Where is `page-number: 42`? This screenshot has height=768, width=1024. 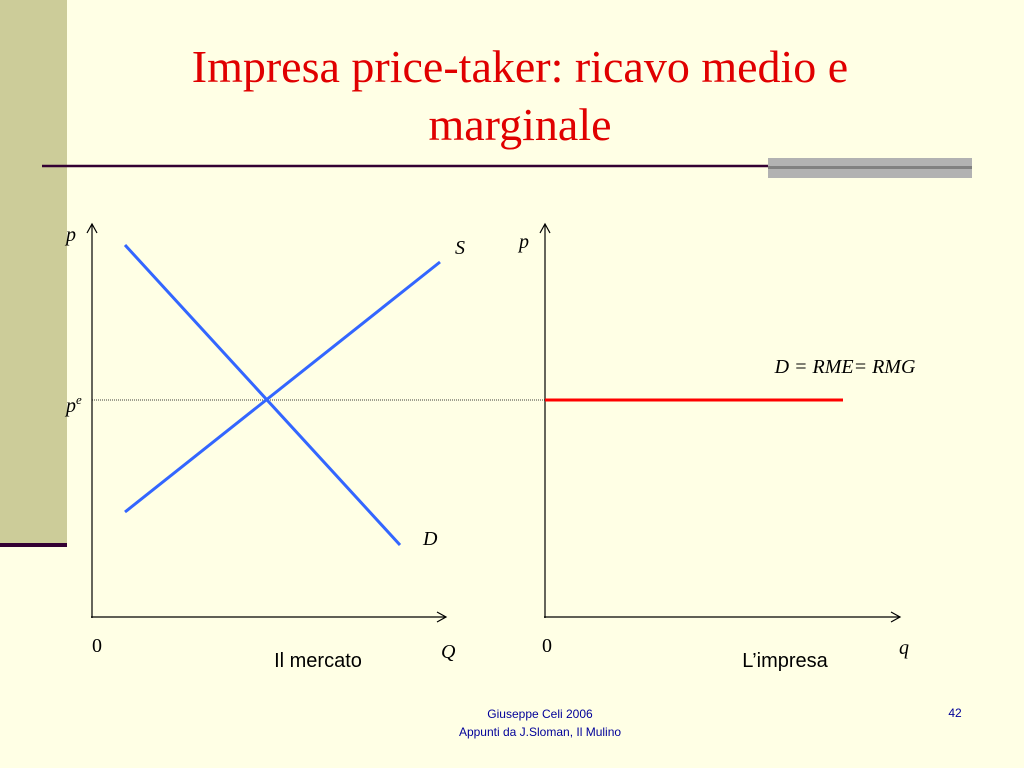
page-number: 42 is located at coordinates (955, 713).